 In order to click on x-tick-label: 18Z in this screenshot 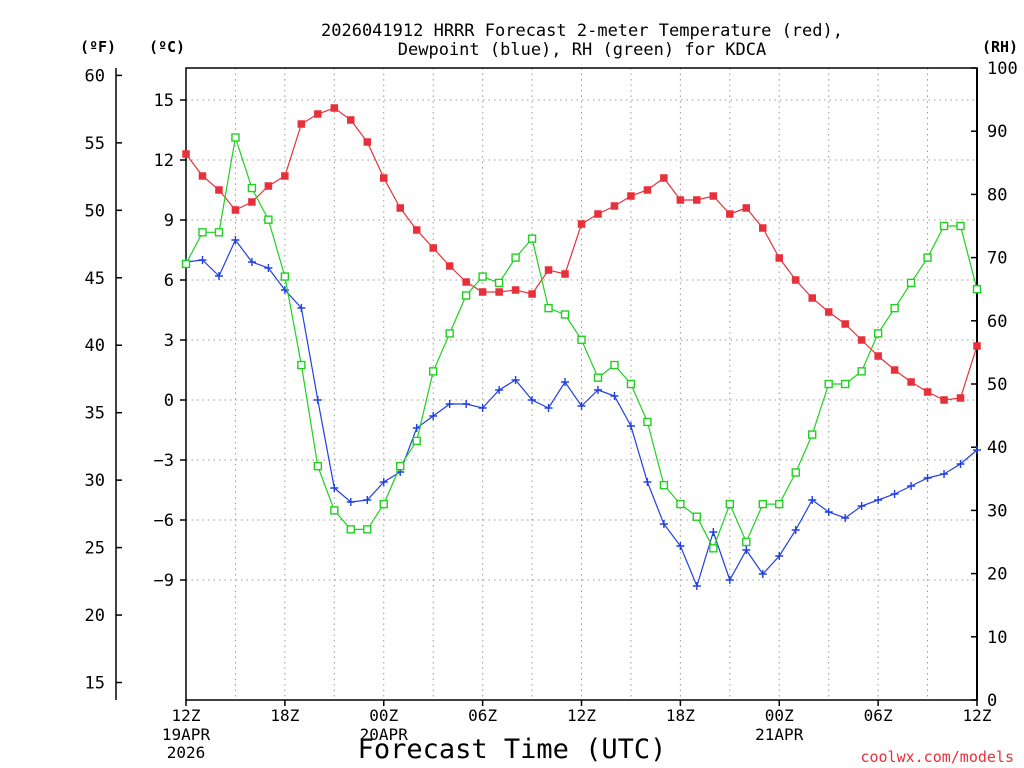, I will do `click(680, 715)`.